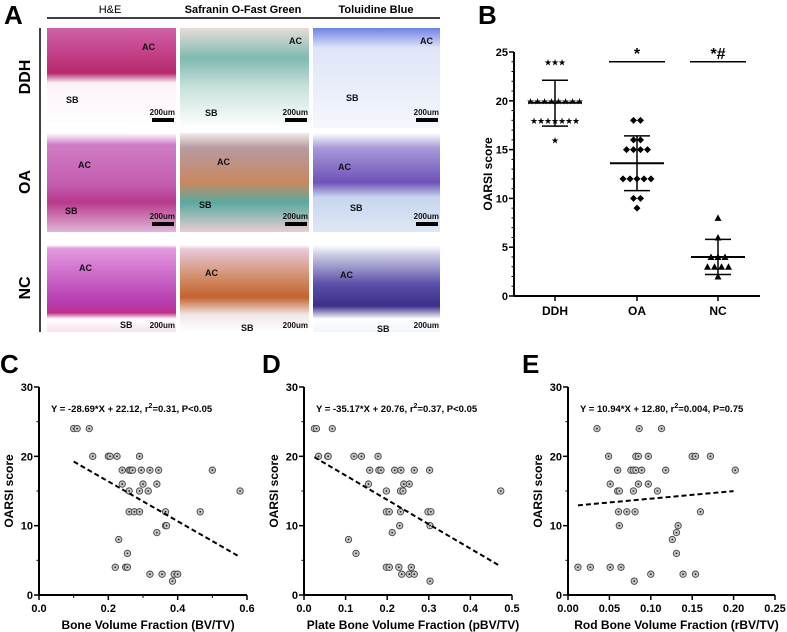  Describe the element at coordinates (567, 609) in the screenshot. I see `x-tick-label: 0.00` at that location.